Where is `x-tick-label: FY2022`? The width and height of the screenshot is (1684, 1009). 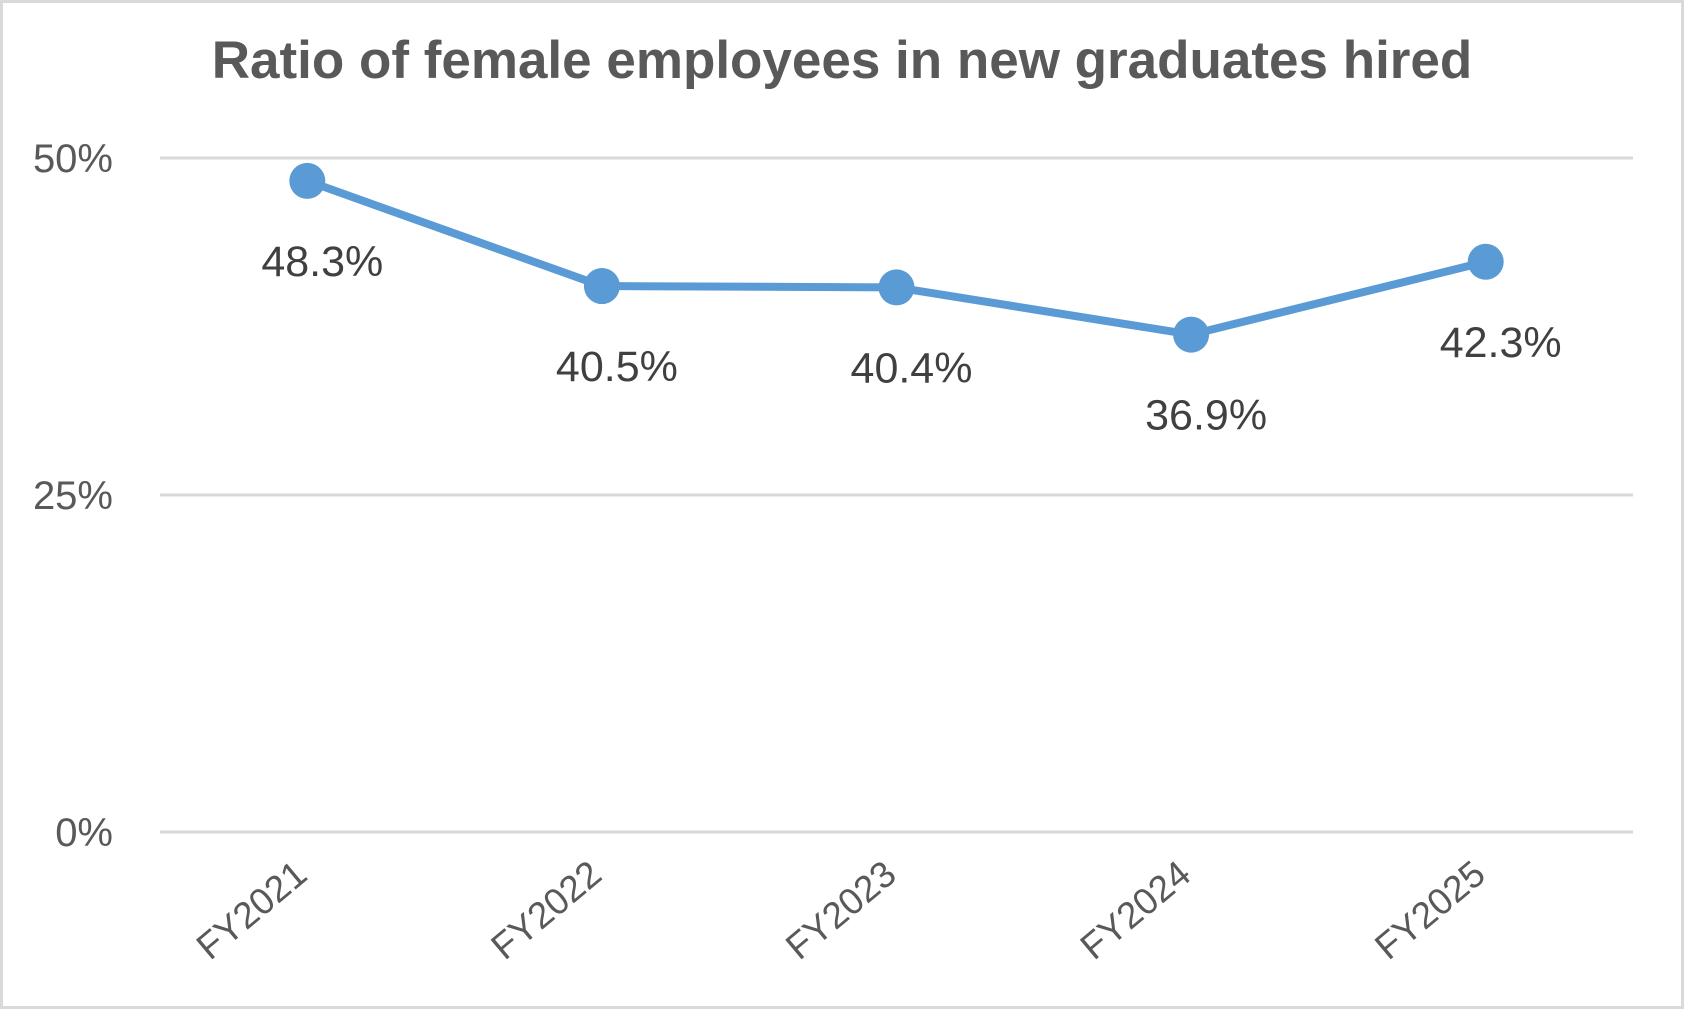
x-tick-label: FY2022 is located at coordinates (546, 910).